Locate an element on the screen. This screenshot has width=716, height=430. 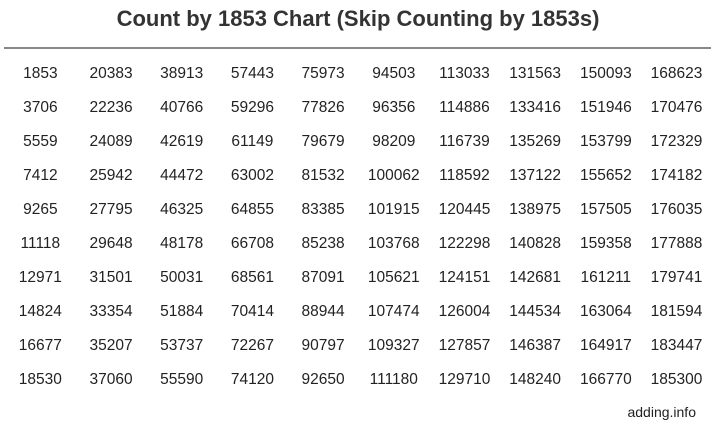
table-cell: 83385 is located at coordinates (323, 209).